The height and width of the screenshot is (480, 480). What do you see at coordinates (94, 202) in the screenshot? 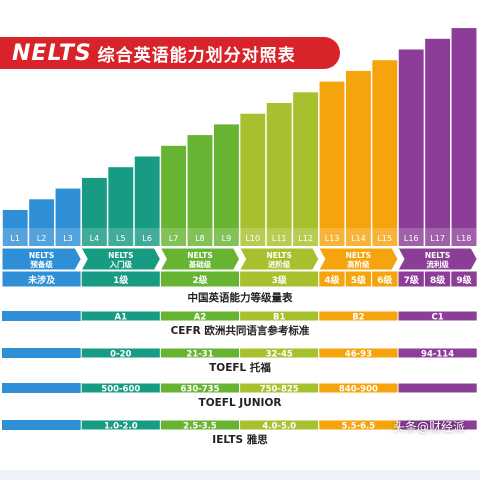
I see `level-bar-l4` at bounding box center [94, 202].